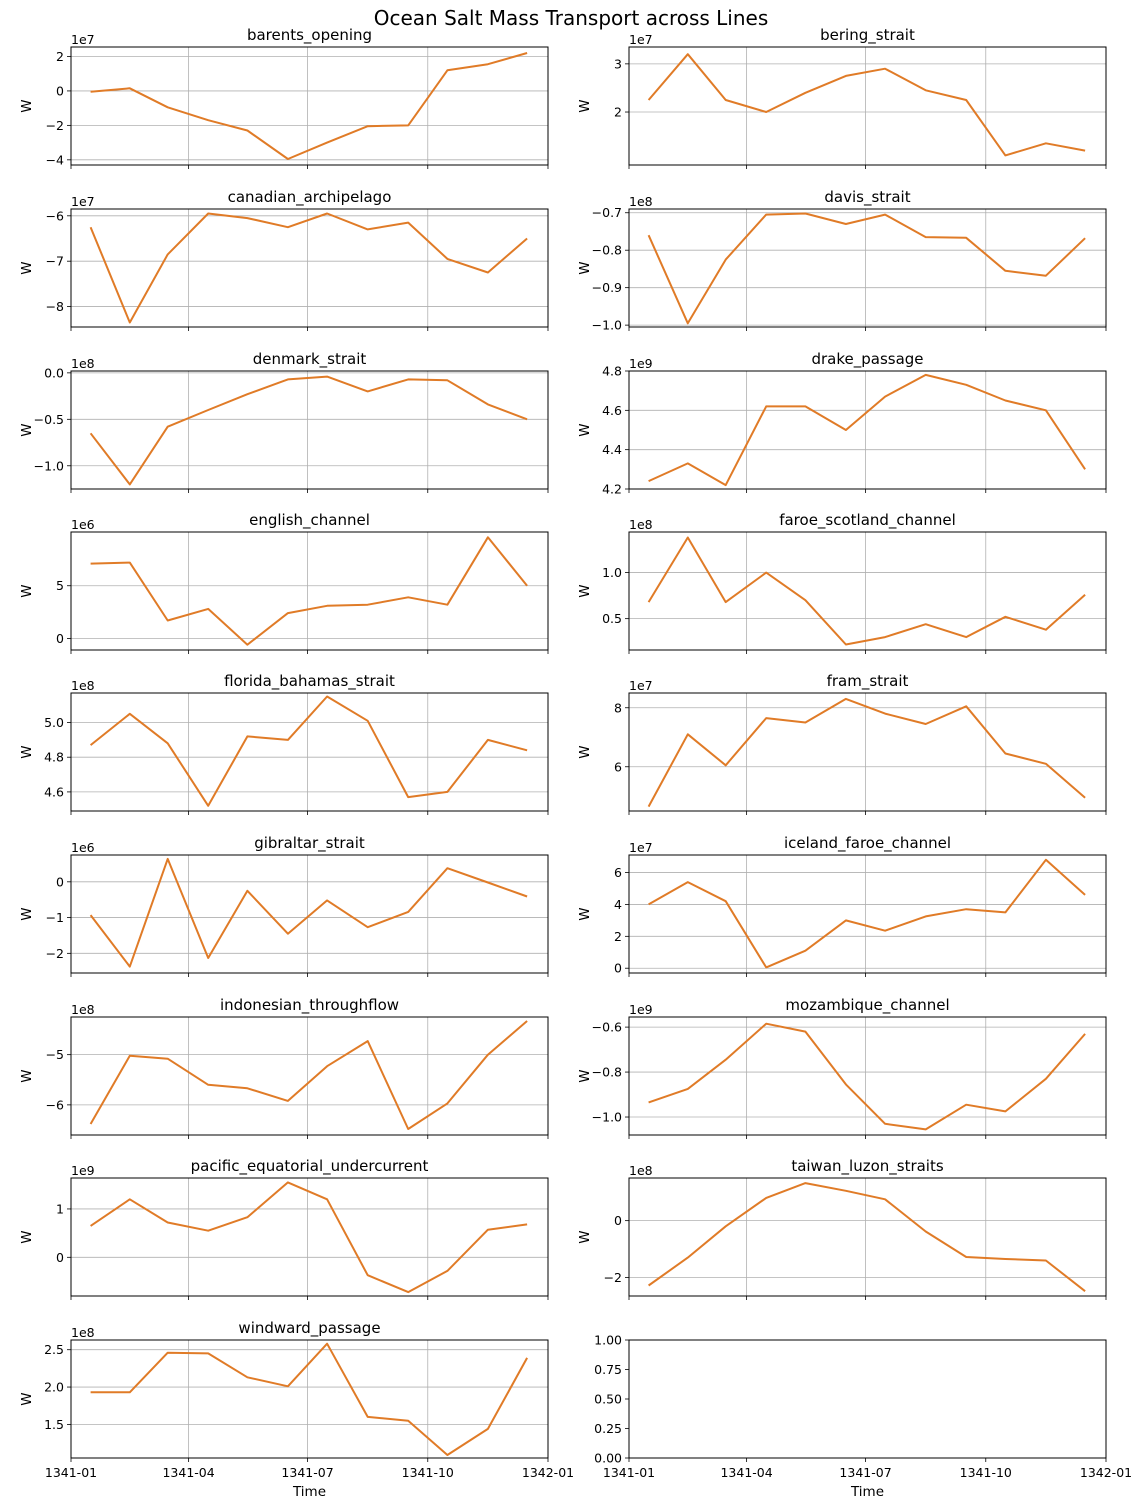 This screenshot has width=1142, height=1510. I want to click on subplot-canadian_archipelago: −8 −7 −6 canadian_archipelago 1e7 W, so click(284, 259).